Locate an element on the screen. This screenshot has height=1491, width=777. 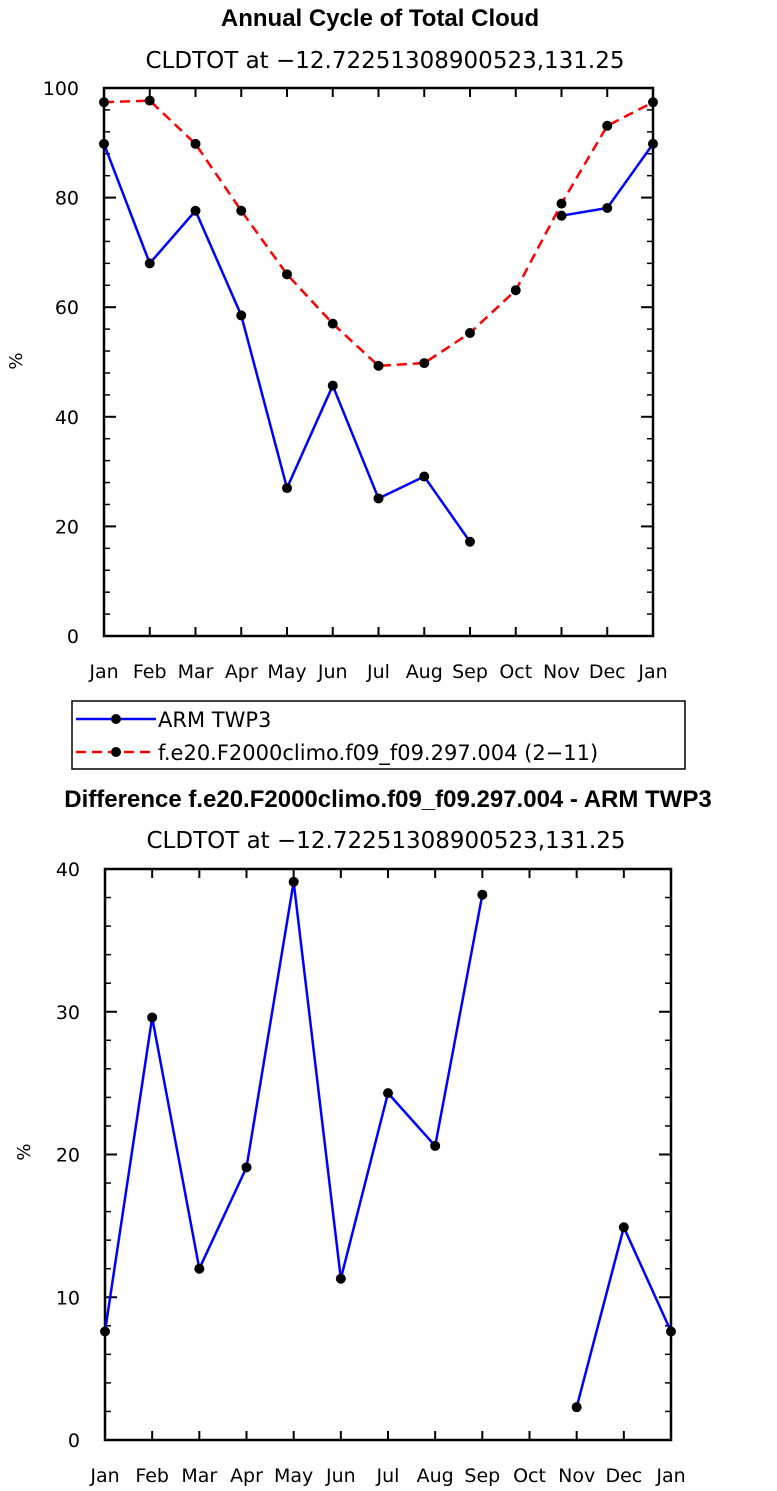
y-tick-label: 60 is located at coordinates (67, 308).